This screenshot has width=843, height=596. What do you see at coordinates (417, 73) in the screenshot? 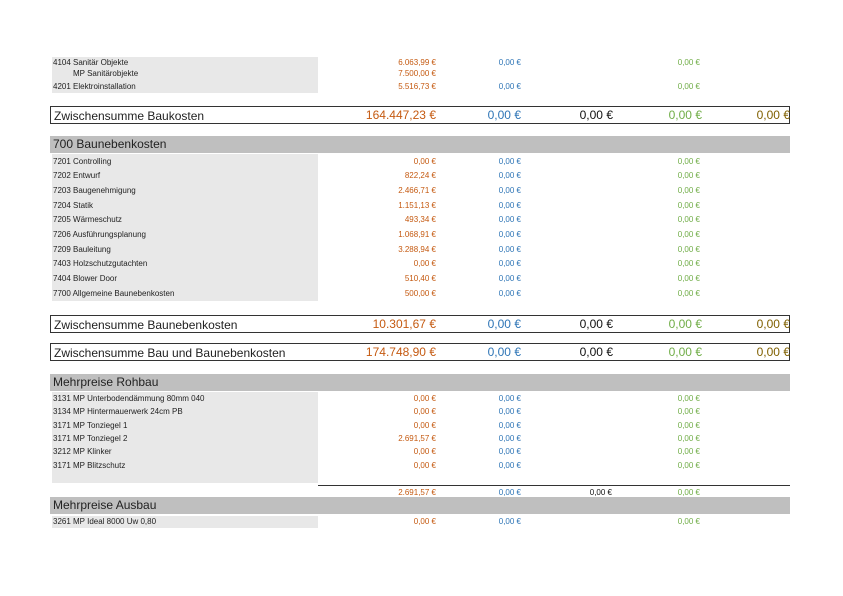
I see `value-cell: 7.500,00 €` at bounding box center [417, 73].